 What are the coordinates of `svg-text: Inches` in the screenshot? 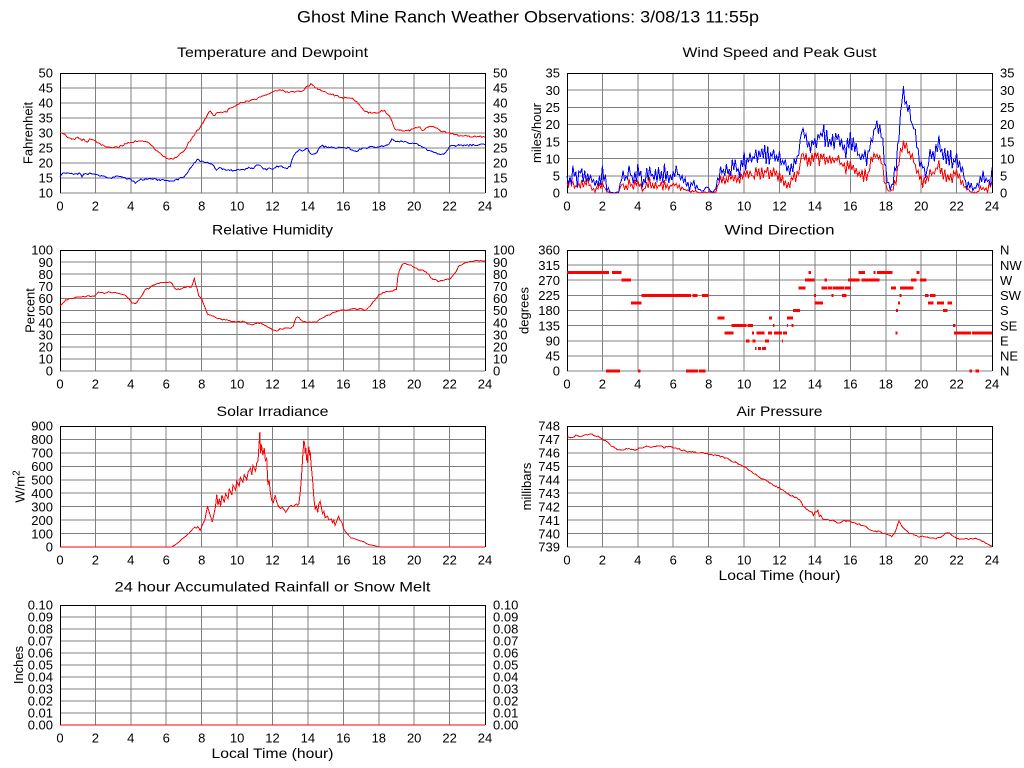 It's located at (18, 664).